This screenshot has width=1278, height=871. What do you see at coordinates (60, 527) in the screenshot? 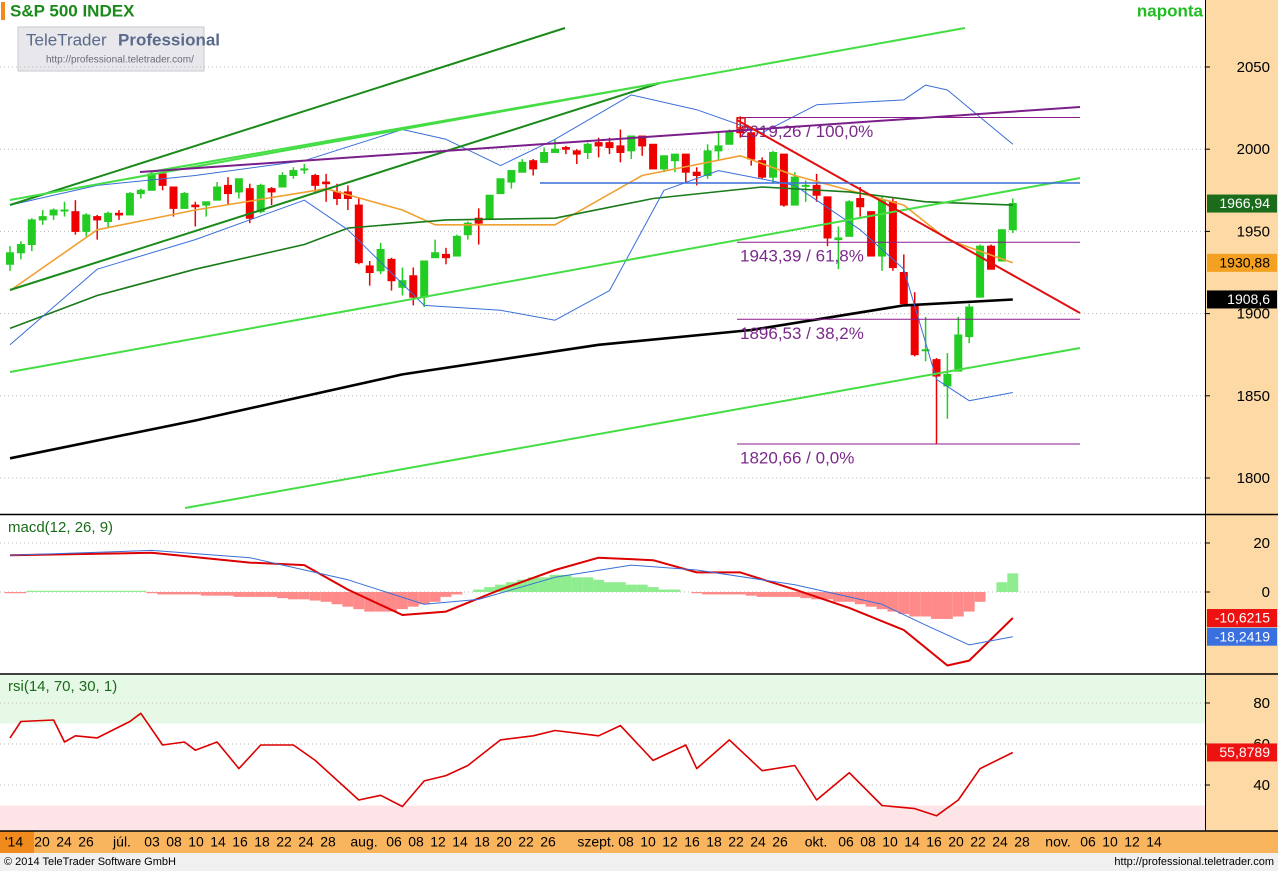
I see `panel-title: macd(12, 26, 9)` at bounding box center [60, 527].